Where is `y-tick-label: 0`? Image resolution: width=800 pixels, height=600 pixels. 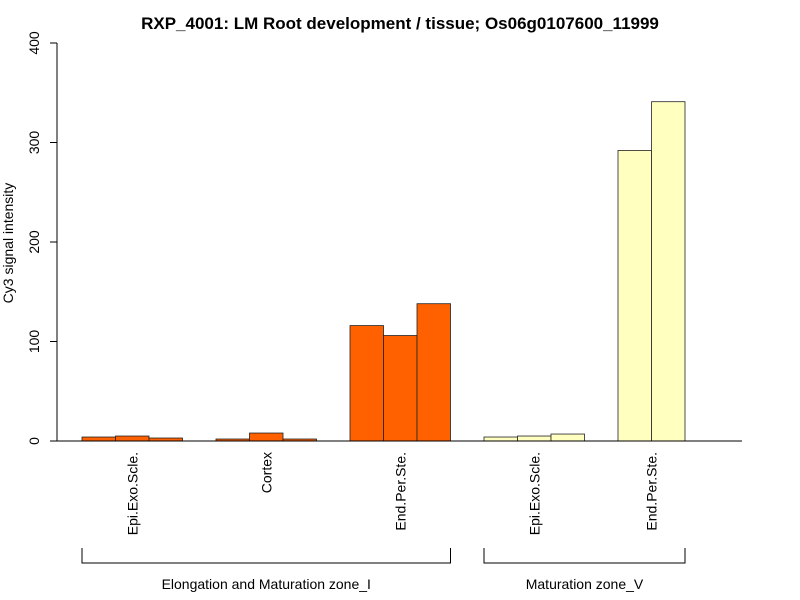
y-tick-label: 0 is located at coordinates (34, 441).